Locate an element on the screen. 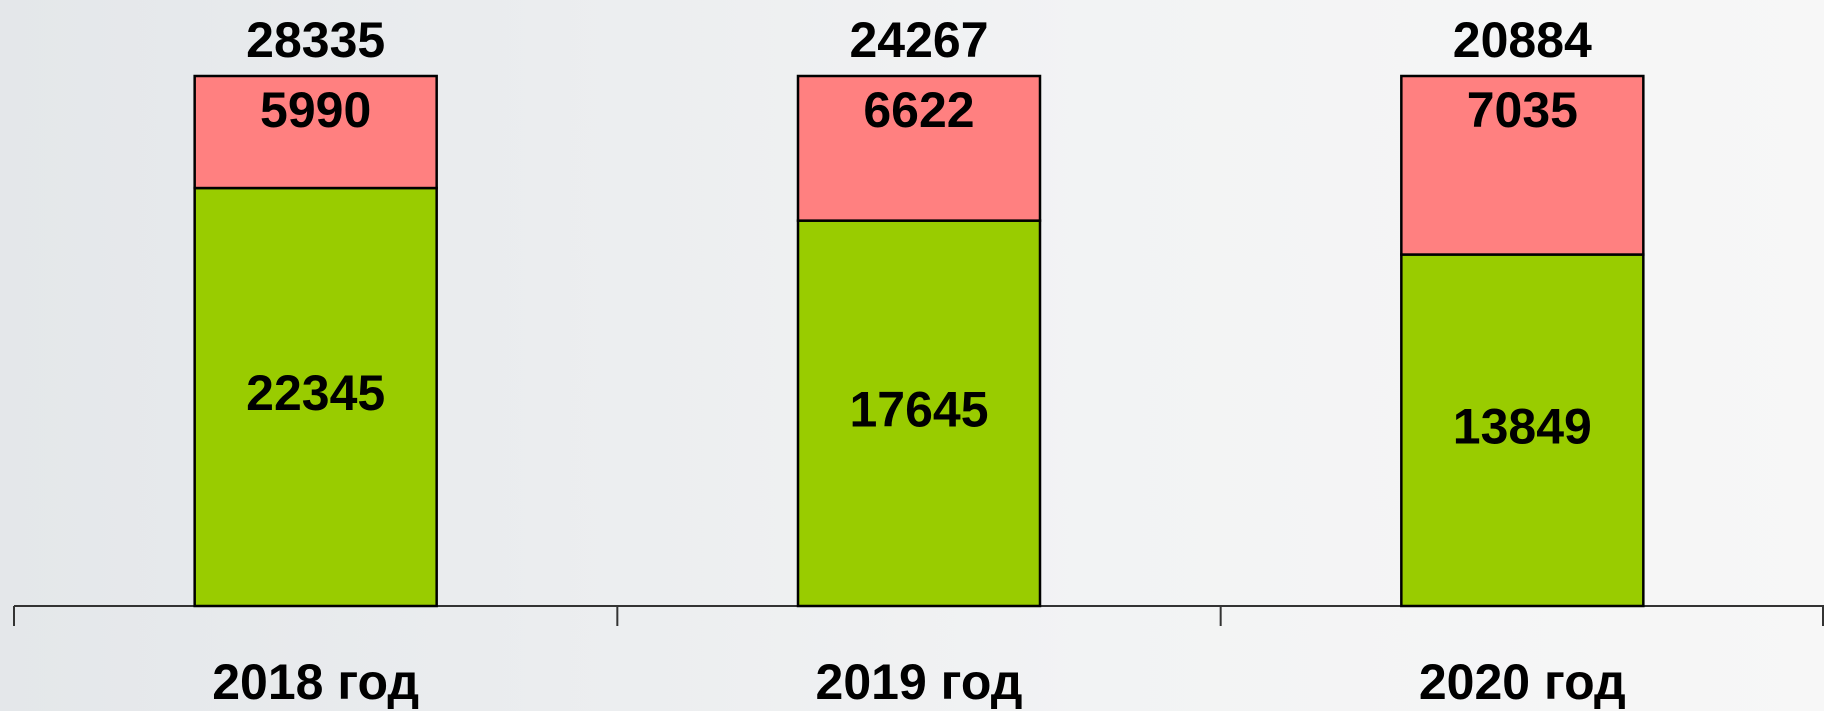 This screenshot has height=711, width=1824. value-label: 17645 is located at coordinates (918, 410).